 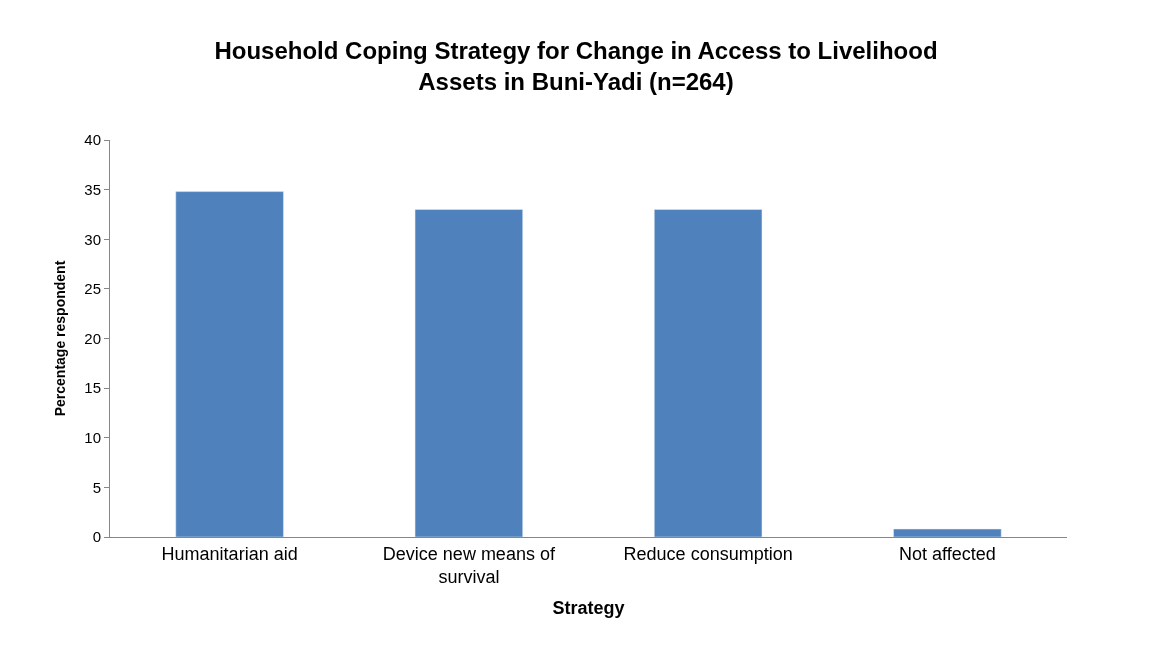 What do you see at coordinates (588, 608) in the screenshot?
I see `x-axis-title: Strategy` at bounding box center [588, 608].